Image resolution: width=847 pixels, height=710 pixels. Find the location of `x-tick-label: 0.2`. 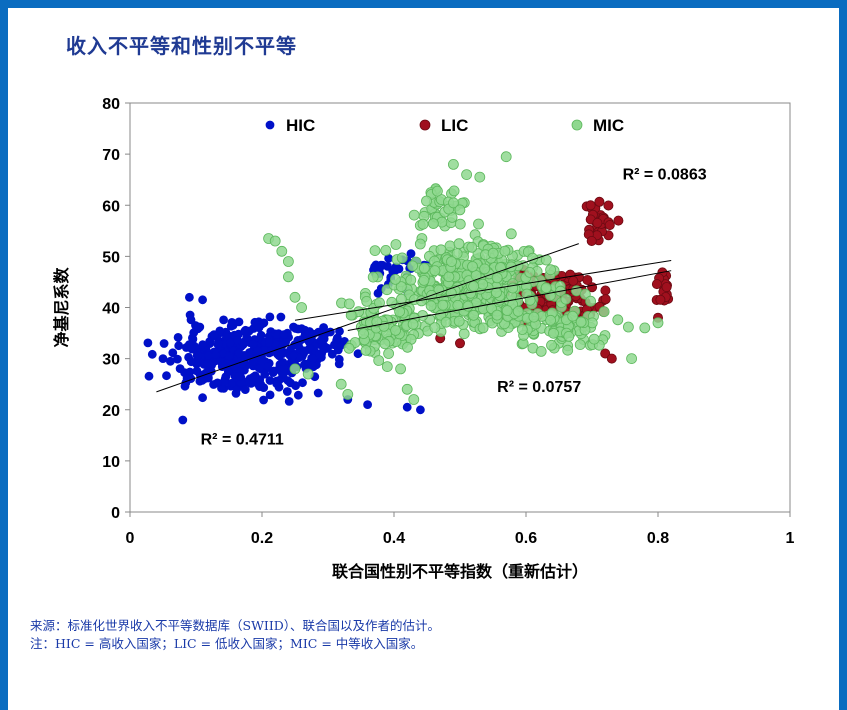

x-tick-label: 0.2 is located at coordinates (262, 538).